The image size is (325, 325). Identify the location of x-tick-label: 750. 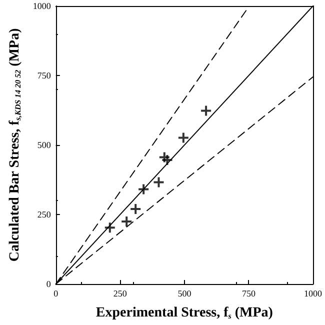
(249, 293).